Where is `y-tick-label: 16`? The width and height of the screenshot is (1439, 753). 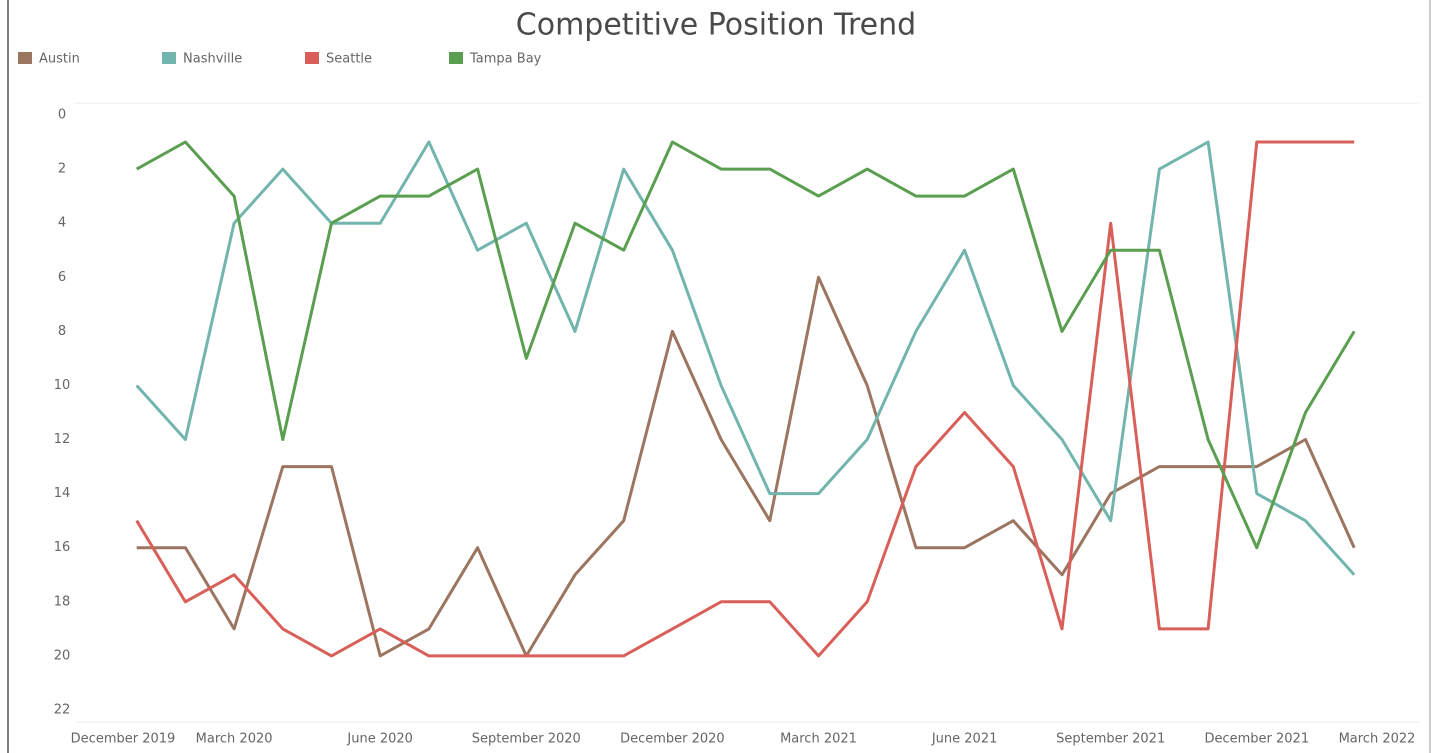 y-tick-label: 16 is located at coordinates (62, 547).